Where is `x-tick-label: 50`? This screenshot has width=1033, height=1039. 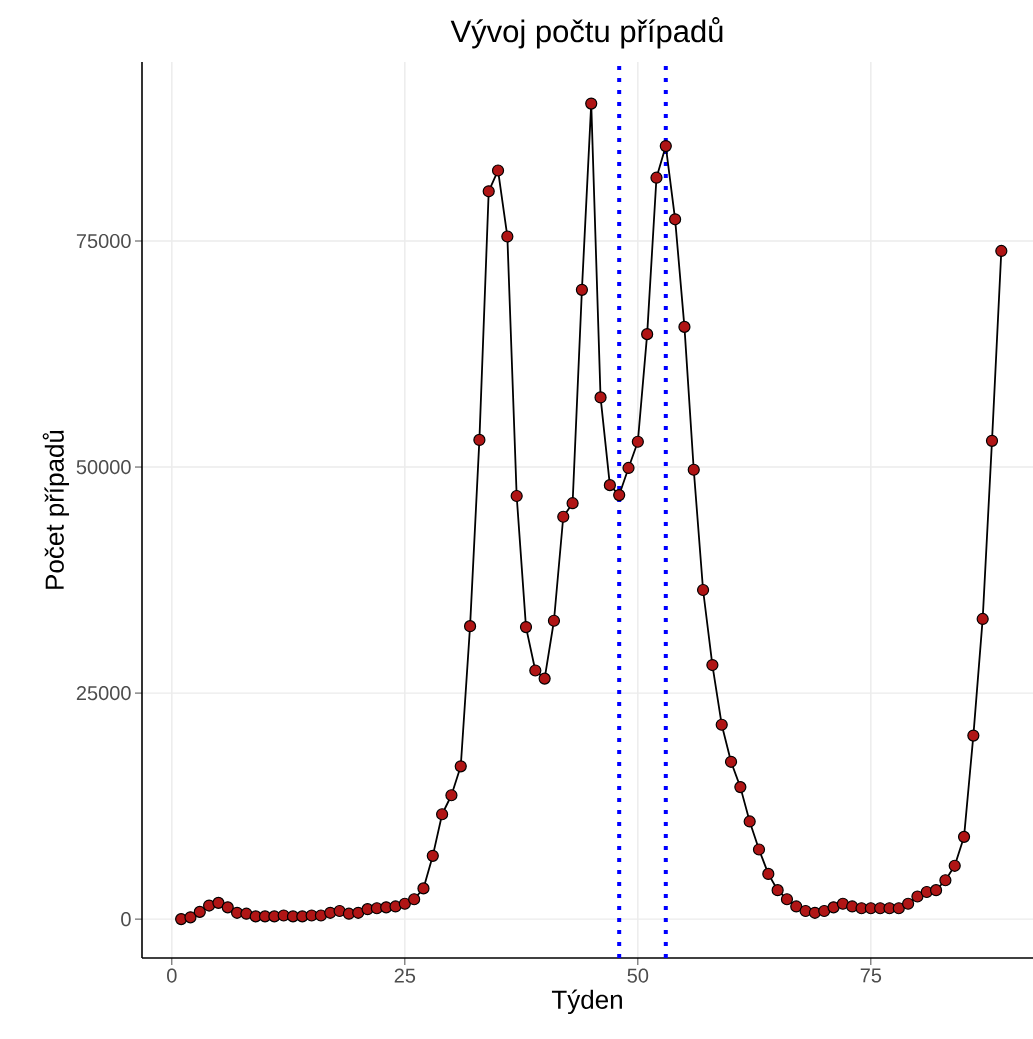 x-tick-label: 50 is located at coordinates (638, 975).